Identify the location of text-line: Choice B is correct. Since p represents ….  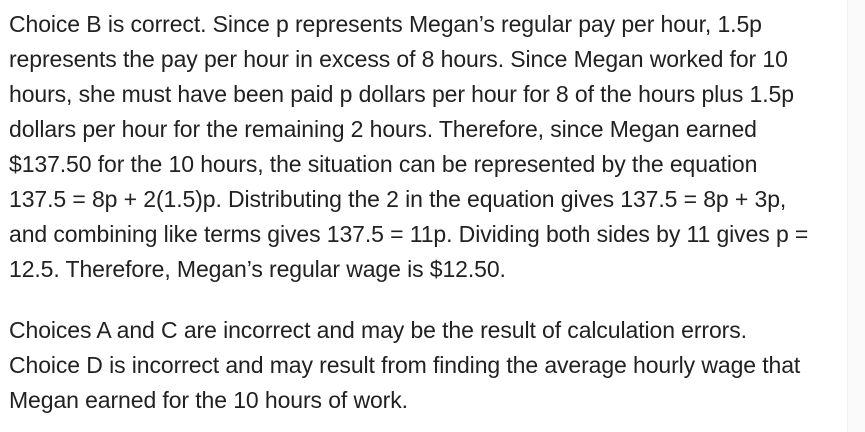
(385, 24).